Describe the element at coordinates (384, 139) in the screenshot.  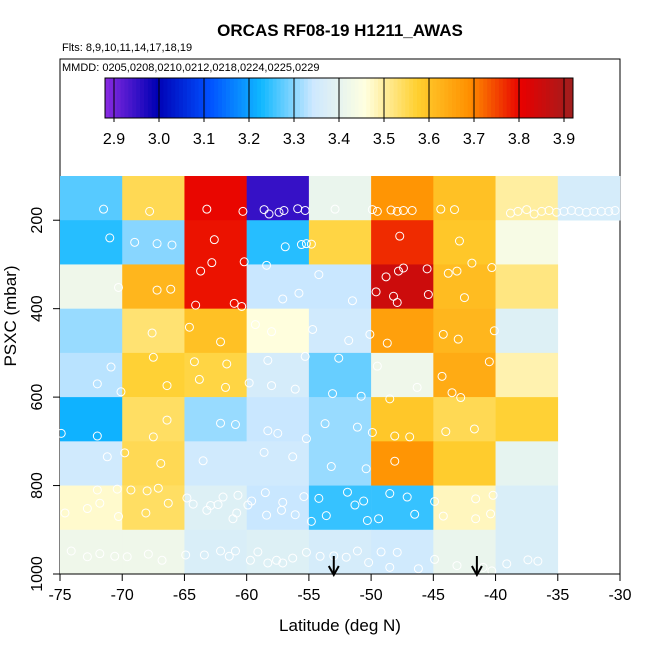
I see `colorbar-tick-label: 3.5` at that location.